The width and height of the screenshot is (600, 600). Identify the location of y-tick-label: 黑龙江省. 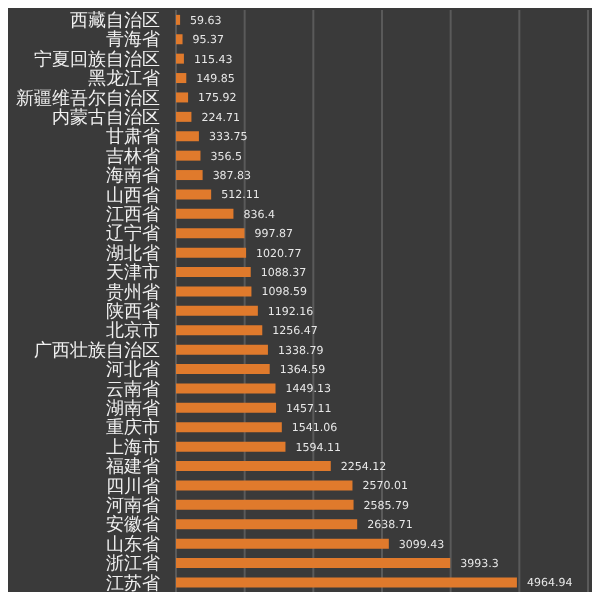
(124, 79).